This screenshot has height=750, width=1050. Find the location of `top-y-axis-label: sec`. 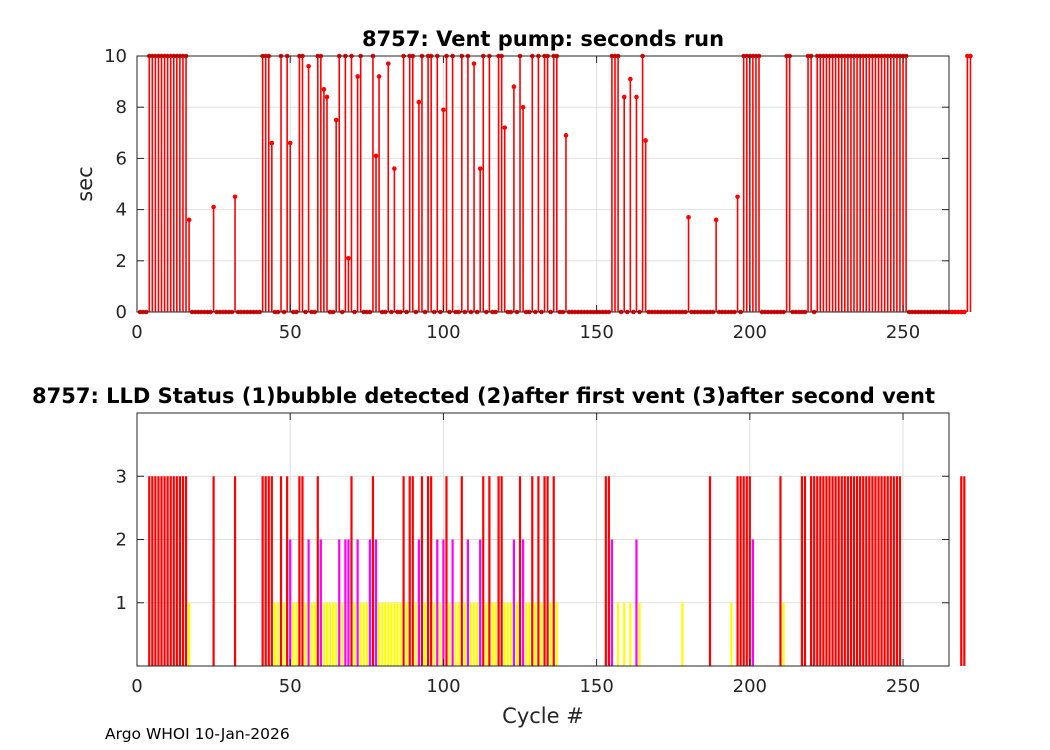

top-y-axis-label: sec is located at coordinates (85, 183).